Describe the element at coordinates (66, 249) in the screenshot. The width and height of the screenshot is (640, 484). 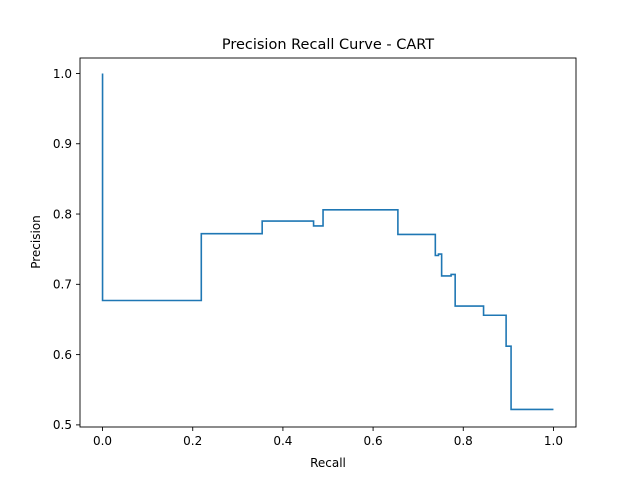
I see `y-axis: 0.5 0.6 0.7 0.8 0.9 1.0` at that location.